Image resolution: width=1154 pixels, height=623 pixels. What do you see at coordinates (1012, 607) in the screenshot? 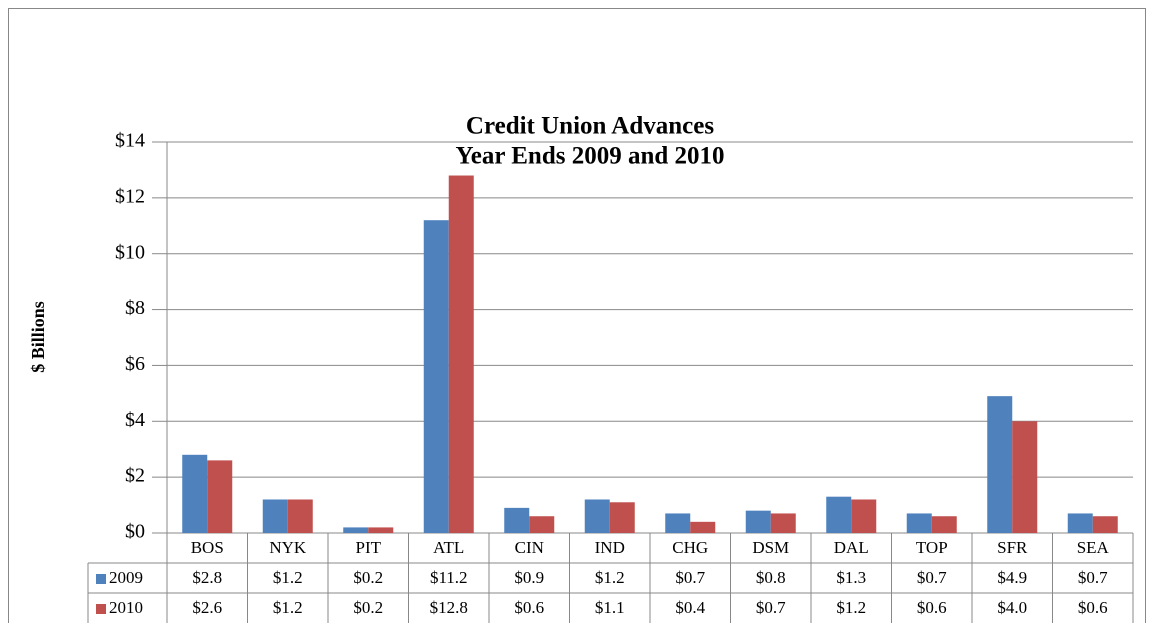
I see `data-label: $4.0` at bounding box center [1012, 607].